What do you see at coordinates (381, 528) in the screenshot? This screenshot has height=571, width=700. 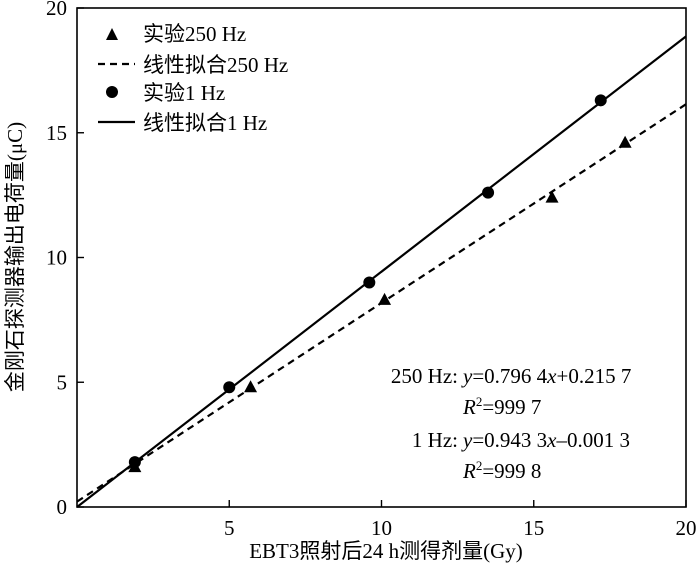 I see `x-tick-label: 10` at bounding box center [381, 528].